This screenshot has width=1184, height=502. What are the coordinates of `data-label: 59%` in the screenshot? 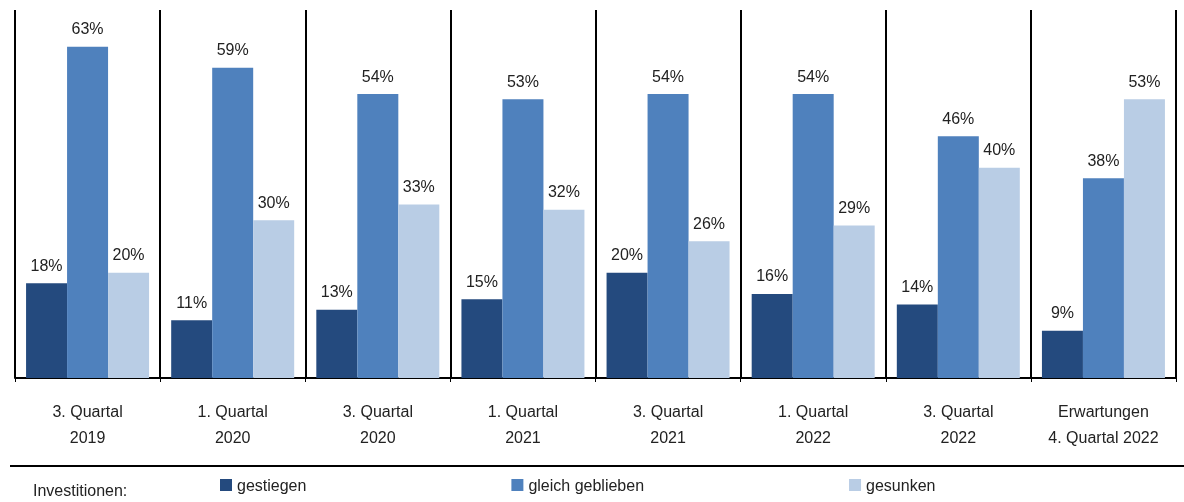 It's located at (232, 50).